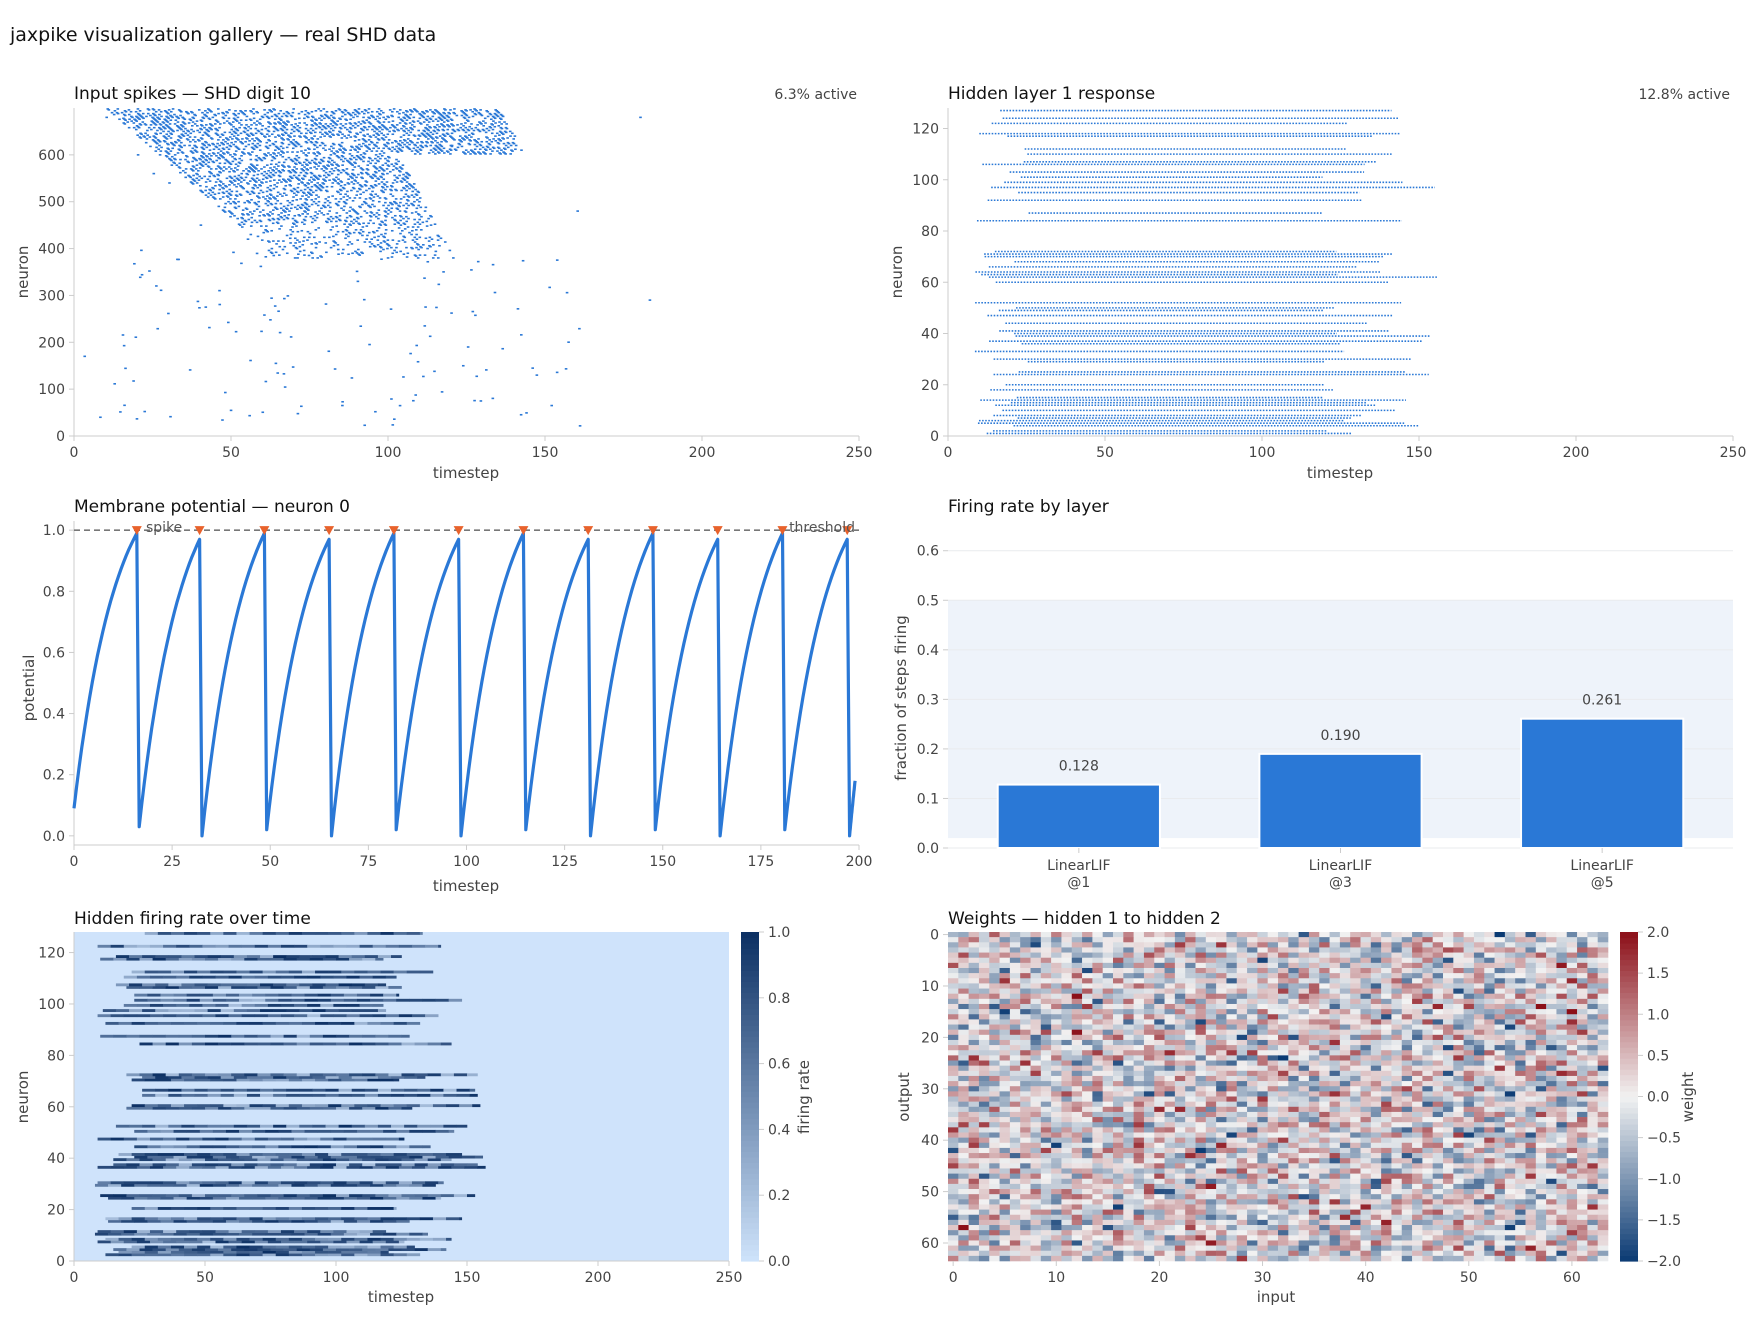  I want to click on membrane-y-tick-label: 0.2, so click(54, 776).